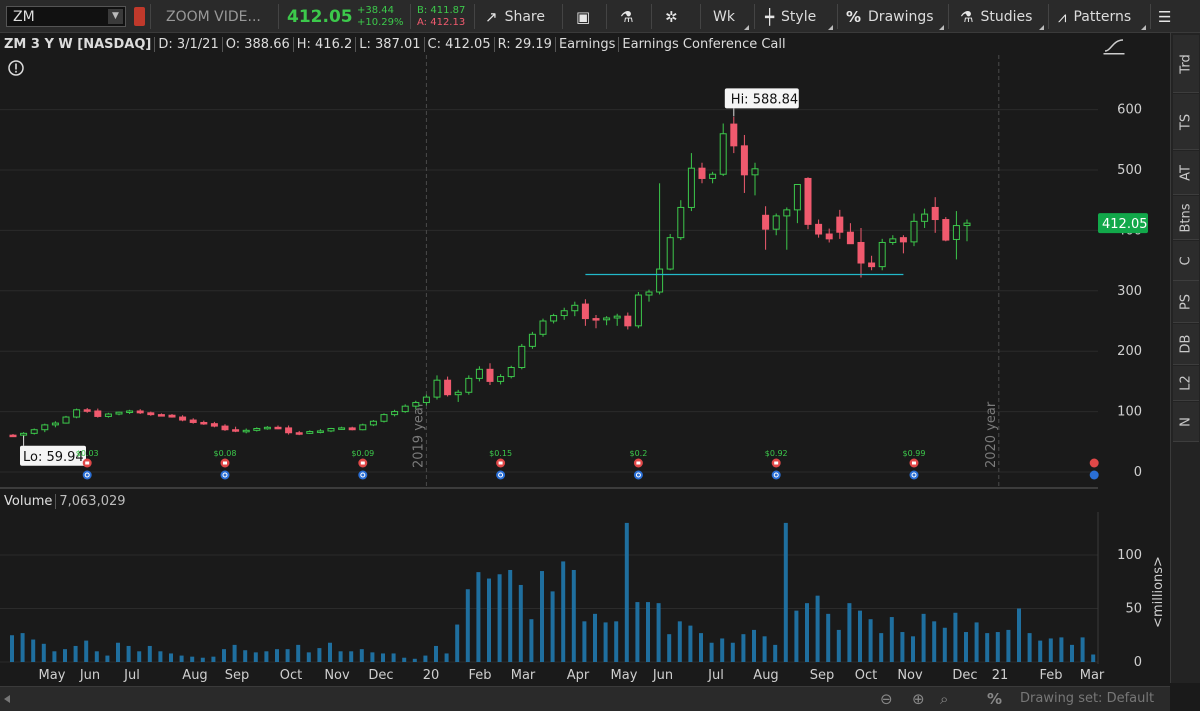 The height and width of the screenshot is (711, 1200). What do you see at coordinates (515, 16) in the screenshot?
I see `share-button: ↗ Share` at bounding box center [515, 16].